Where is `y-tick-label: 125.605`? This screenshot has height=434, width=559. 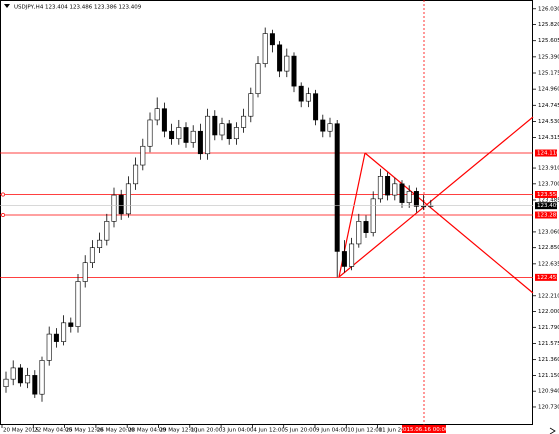
y-tick-label: 125.605 is located at coordinates (548, 41).